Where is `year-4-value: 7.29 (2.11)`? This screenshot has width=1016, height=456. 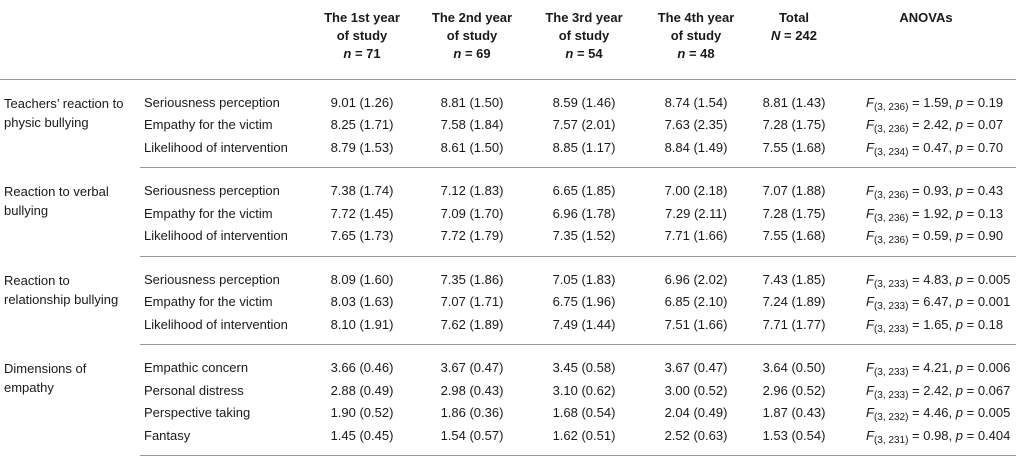 year-4-value: 7.29 (2.11) is located at coordinates (696, 213).